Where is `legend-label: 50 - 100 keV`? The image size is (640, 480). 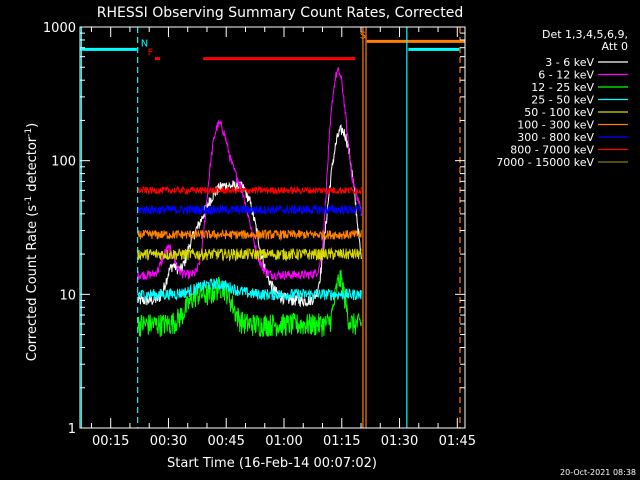 legend-label: 50 - 100 keV is located at coordinates (559, 112).